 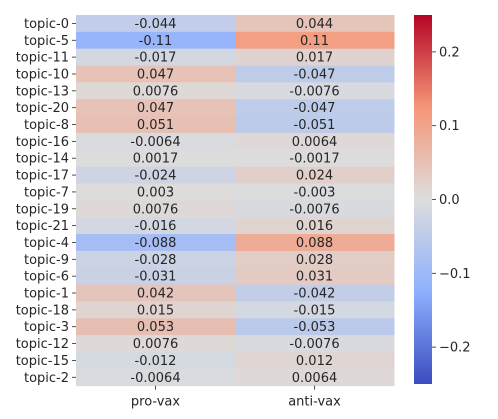 What do you see at coordinates (42, 74) in the screenshot?
I see `row-label: topic-10` at bounding box center [42, 74].